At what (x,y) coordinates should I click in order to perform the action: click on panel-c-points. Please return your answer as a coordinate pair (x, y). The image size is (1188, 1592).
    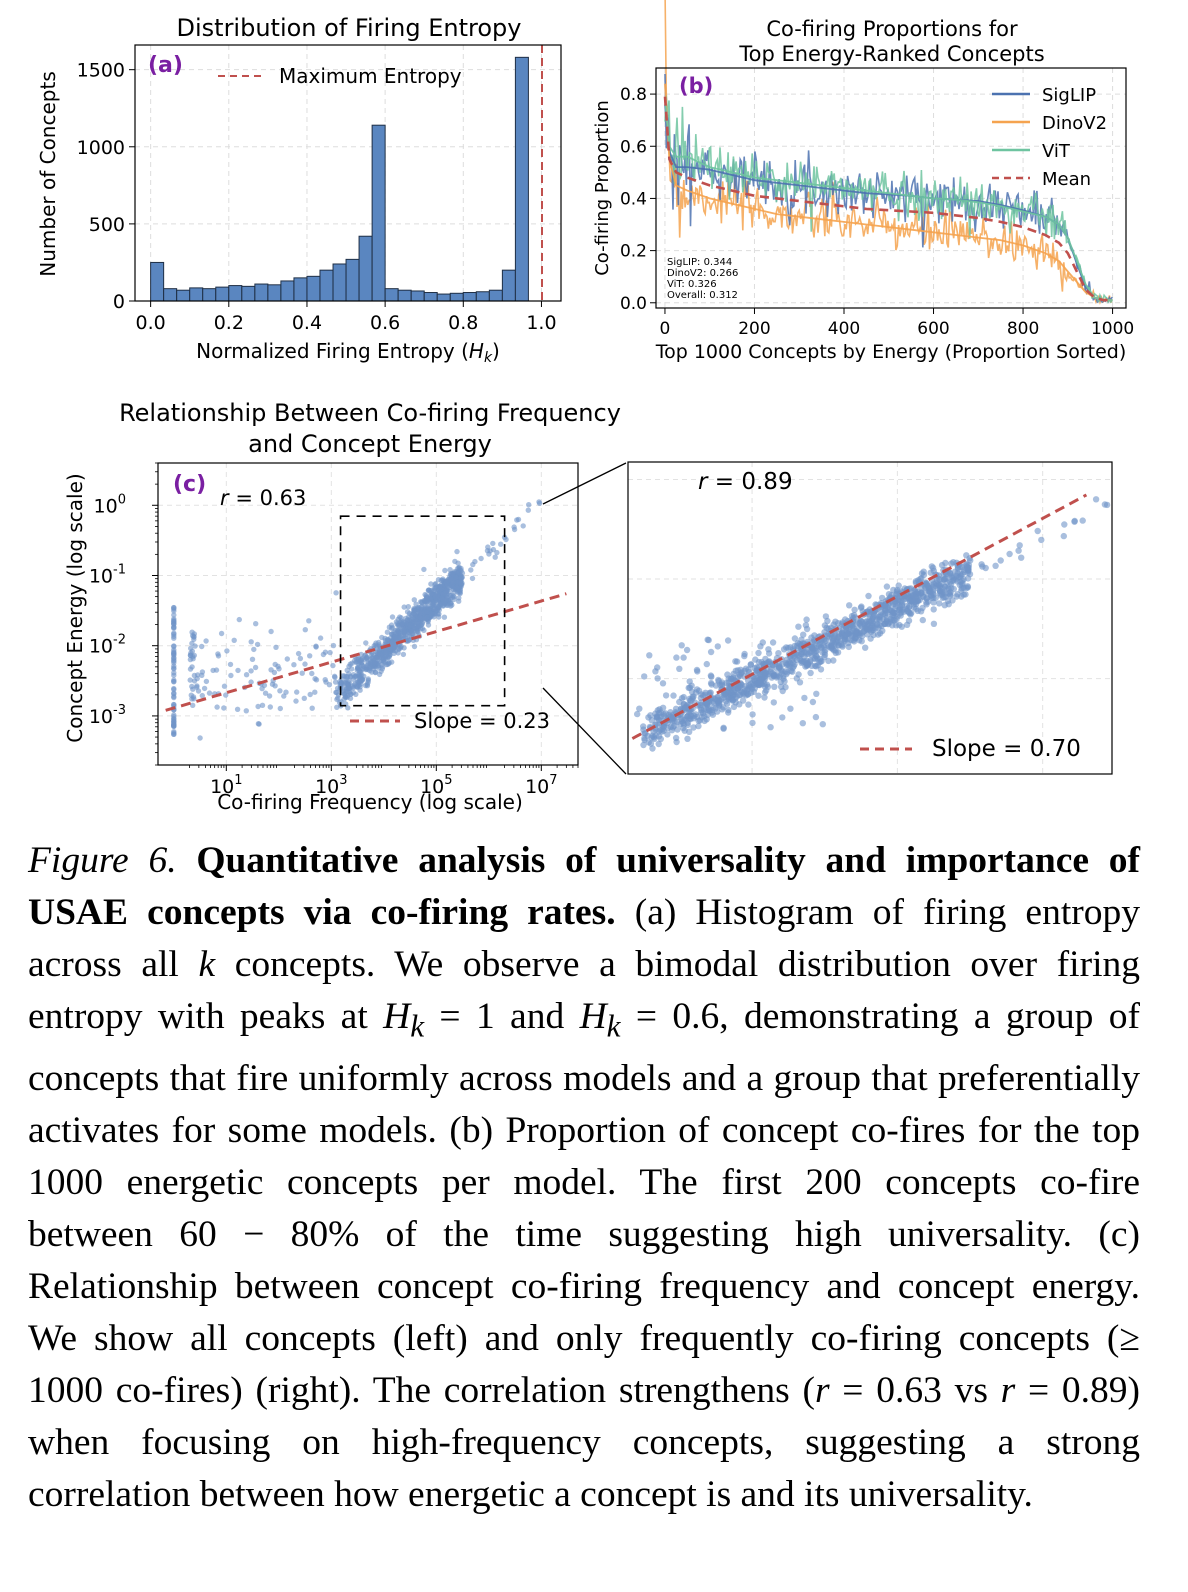
    Looking at the image, I should click on (357, 620).